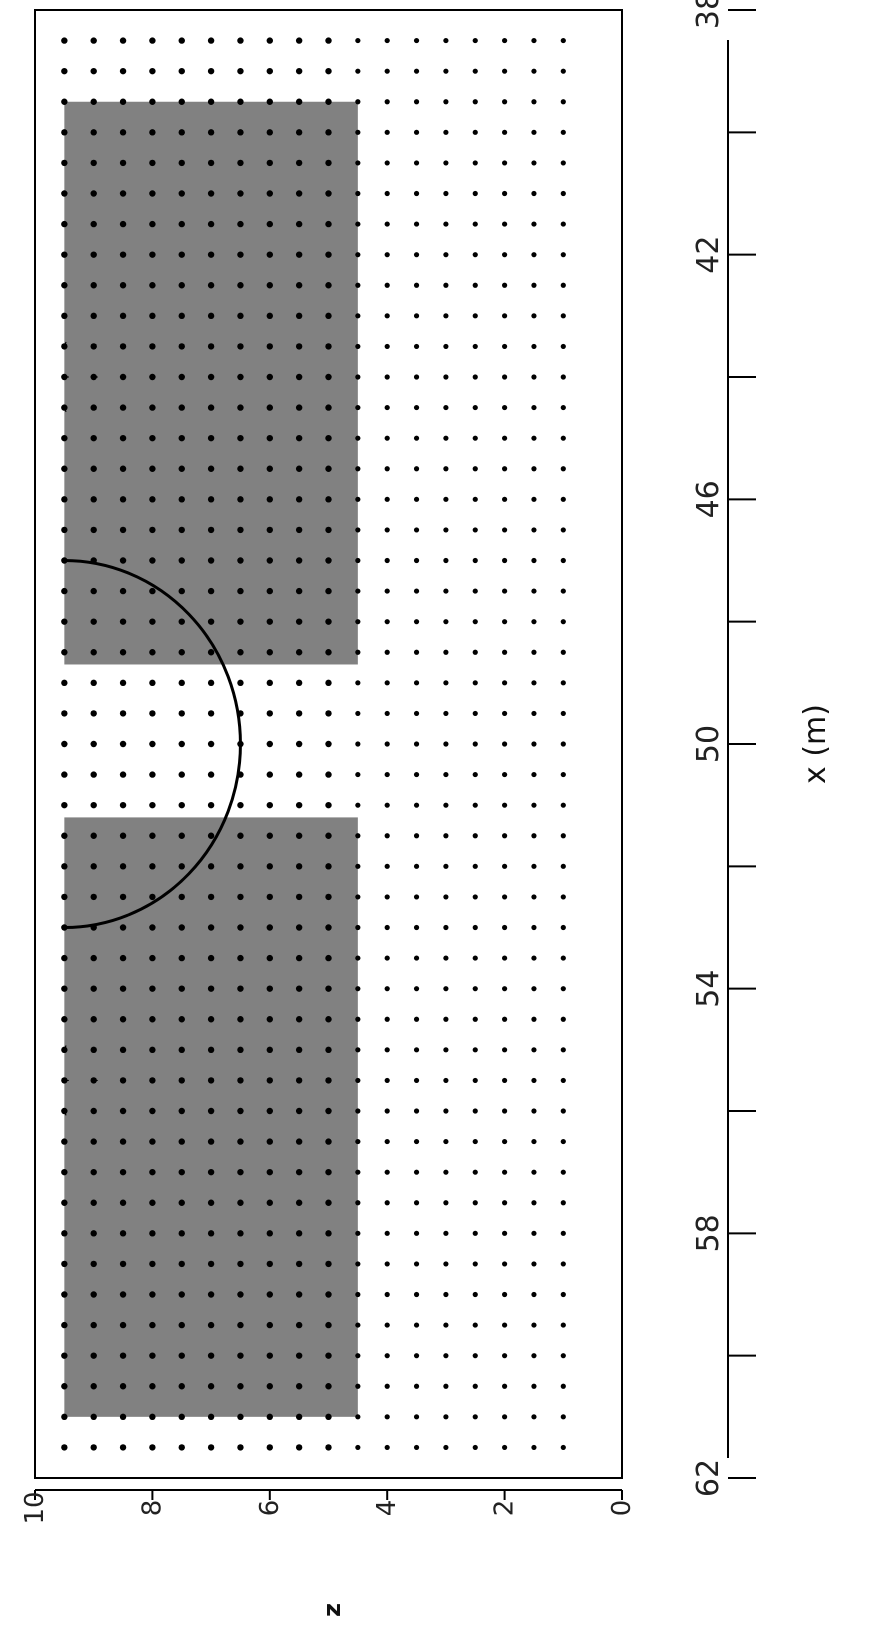  I want to click on z-tick-label: 6, so click(270, 1508).